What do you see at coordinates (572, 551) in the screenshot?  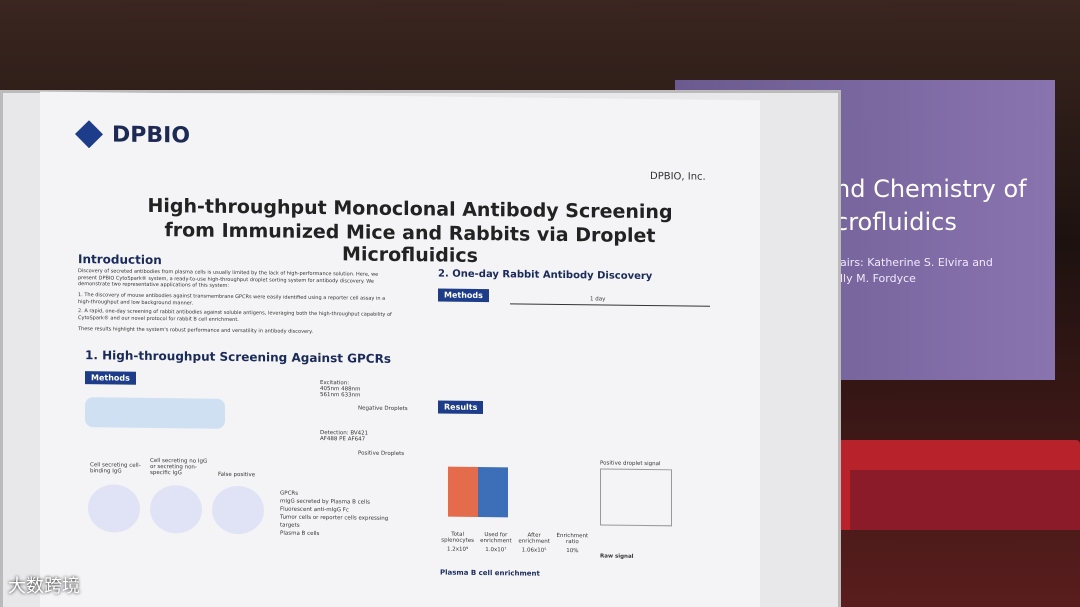 I see `table-cell: 10%` at bounding box center [572, 551].